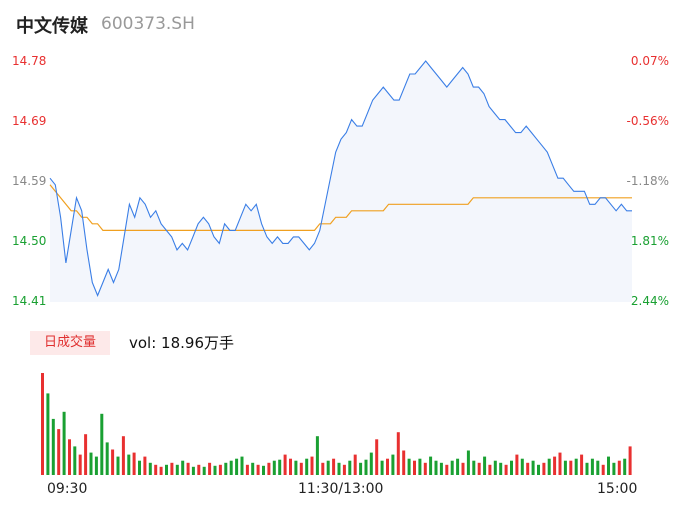 This screenshot has height=524, width=686. What do you see at coordinates (70, 343) in the screenshot?
I see `volume-tab: 日成交量` at bounding box center [70, 343].